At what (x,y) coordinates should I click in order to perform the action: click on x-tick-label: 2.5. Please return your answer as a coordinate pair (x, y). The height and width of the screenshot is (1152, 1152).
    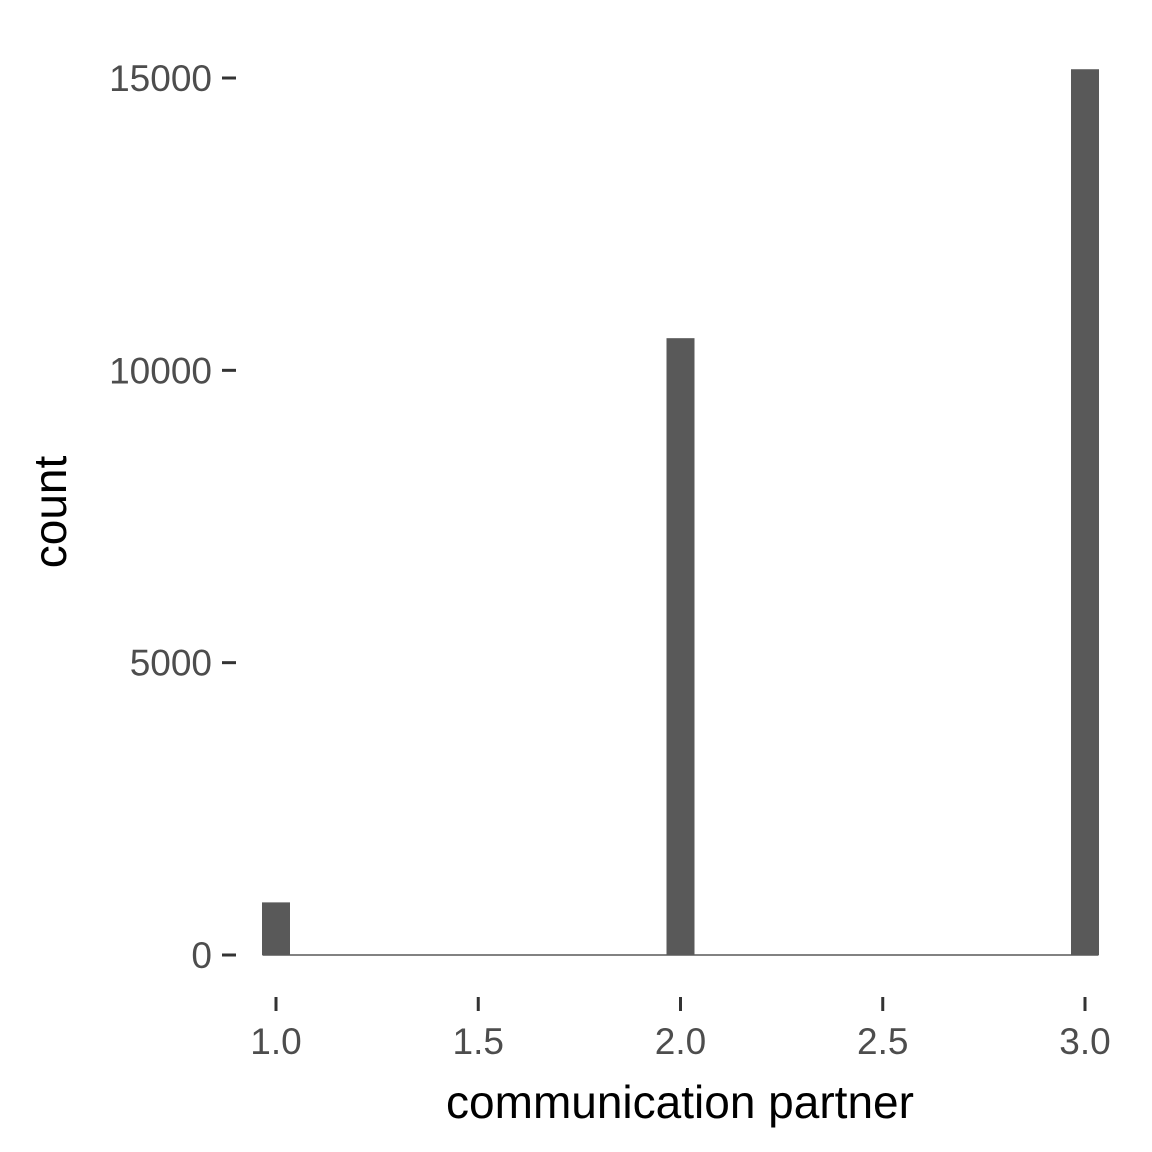
    Looking at the image, I should click on (882, 1041).